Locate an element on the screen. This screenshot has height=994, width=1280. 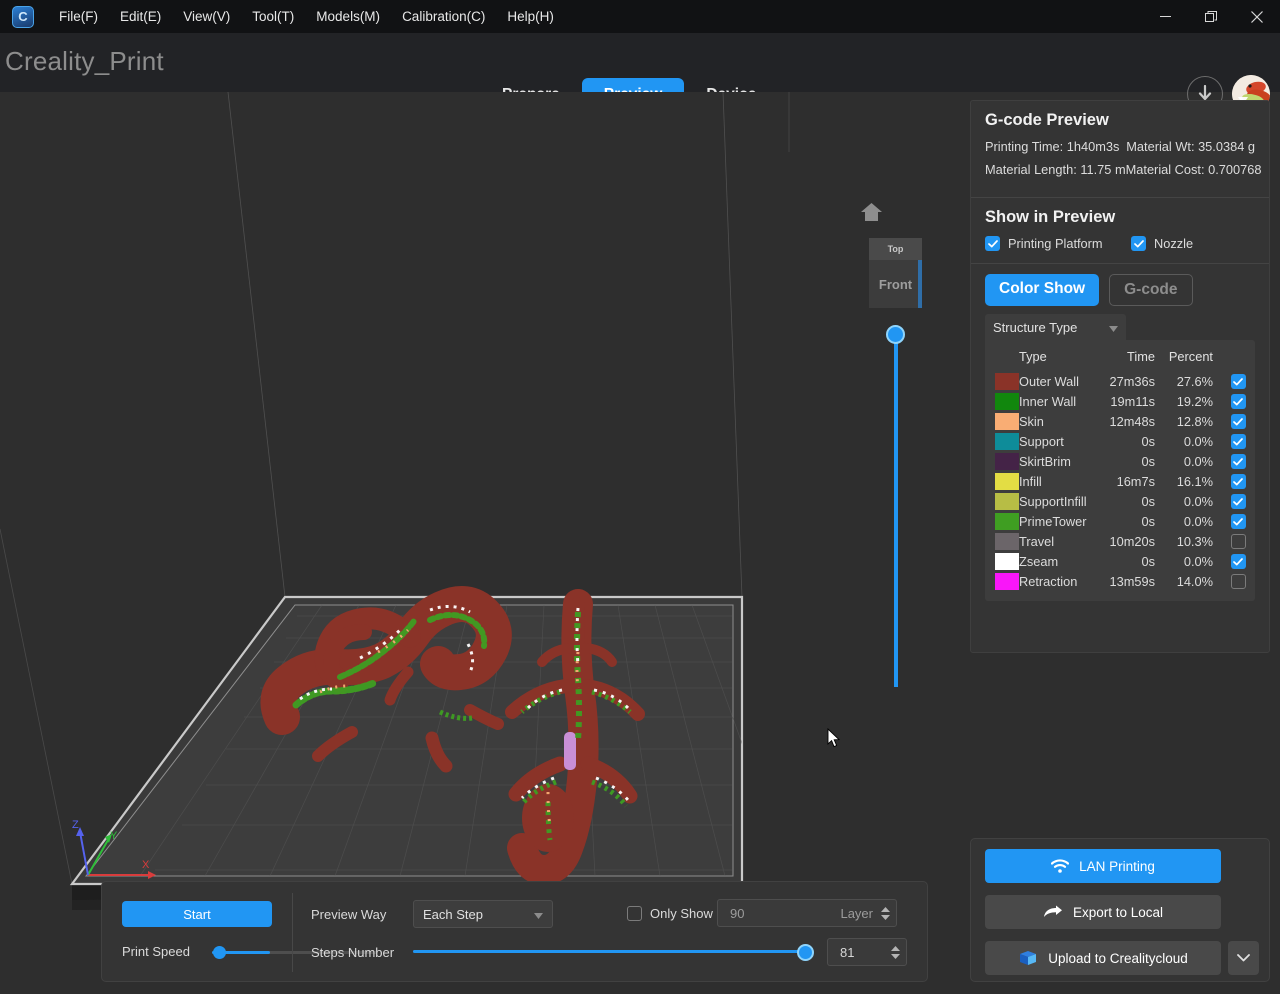
table-row: SupportInfill 0s 0.0% is located at coordinates (1120, 501).